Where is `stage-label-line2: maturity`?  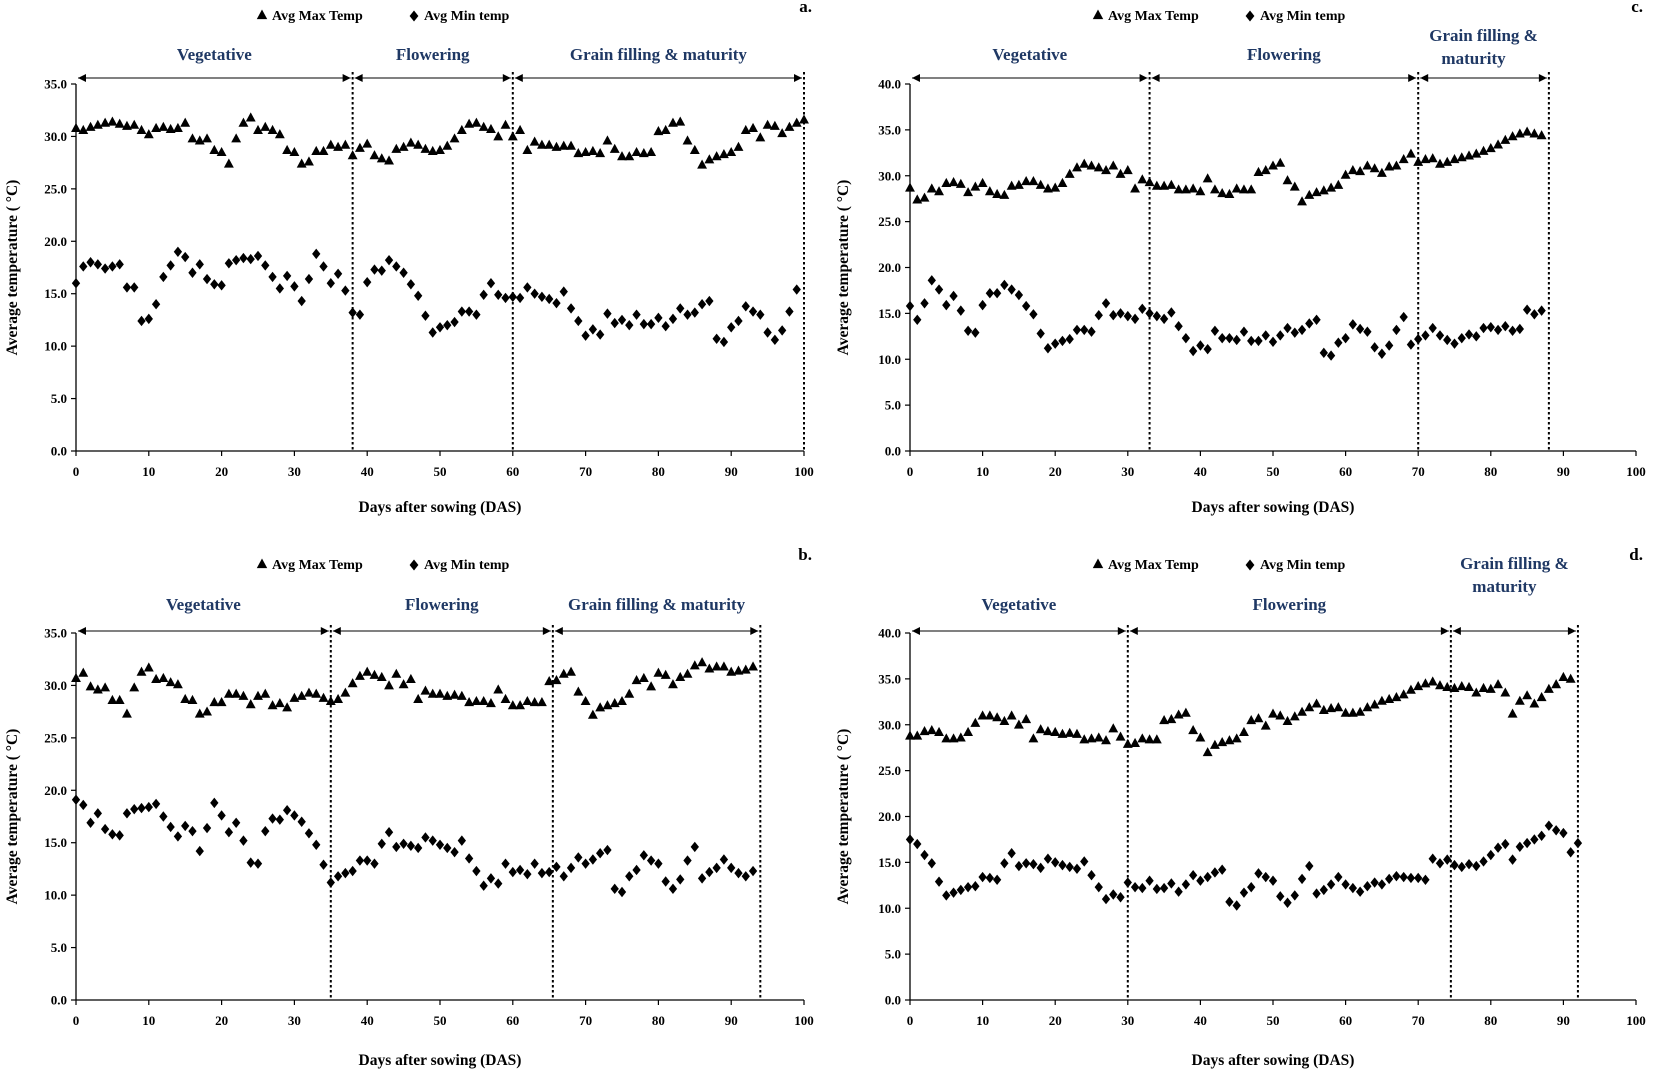
stage-label-line2: maturity is located at coordinates (1473, 58).